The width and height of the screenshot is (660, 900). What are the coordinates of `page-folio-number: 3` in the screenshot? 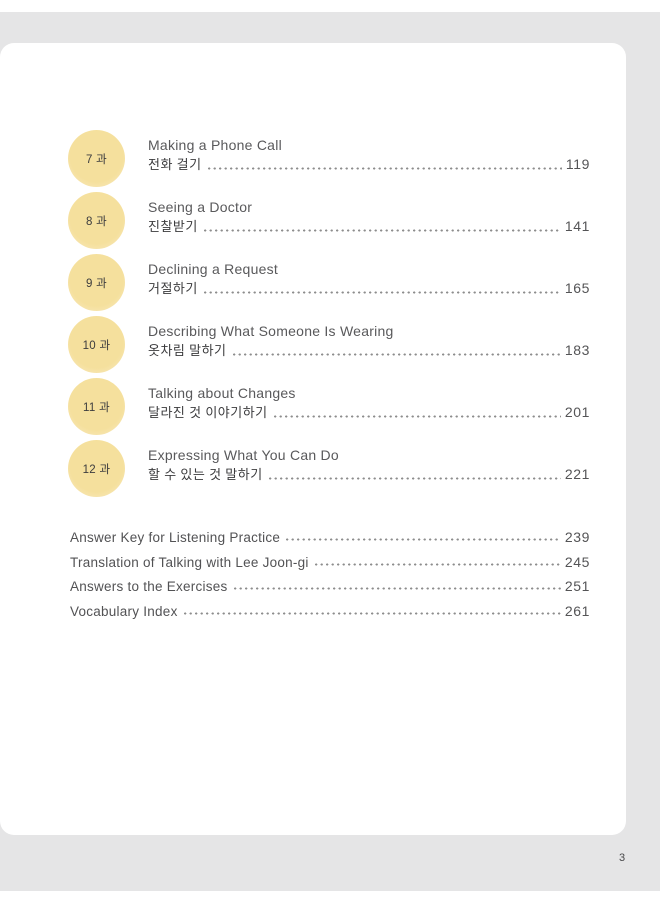 It's located at (622, 858).